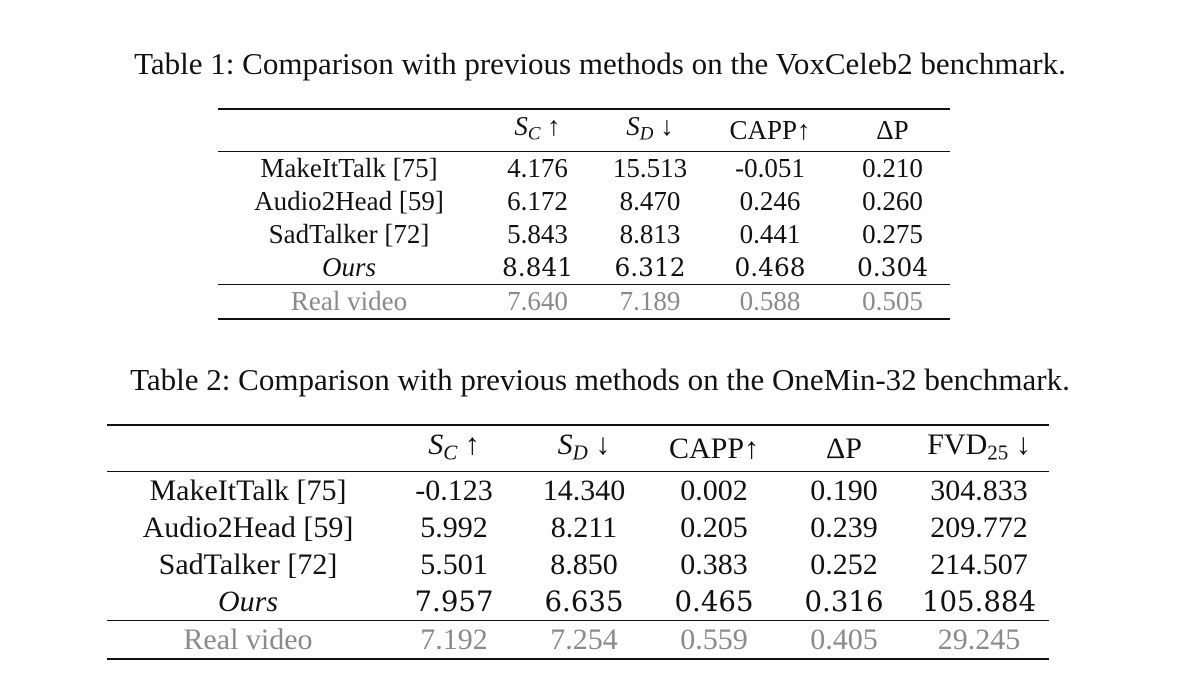  Describe the element at coordinates (650, 300) in the screenshot. I see `sd-cell: 7.189` at that location.